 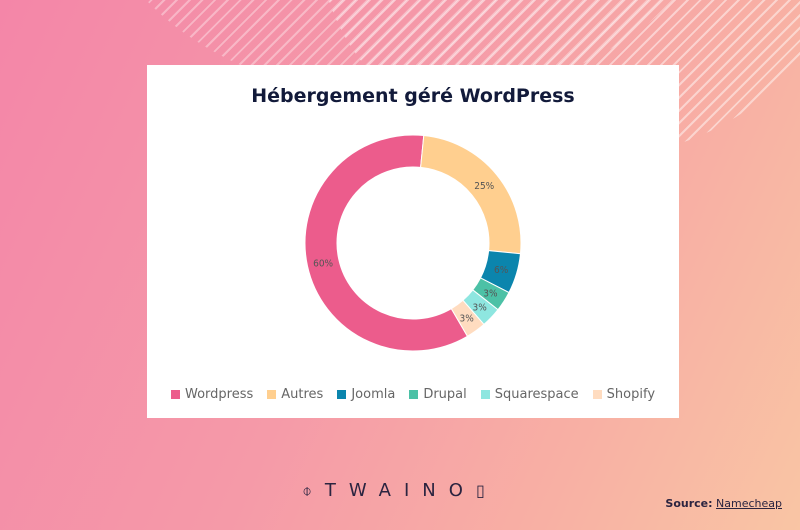 I want to click on brand-logo: ⌽TWAINO▯, so click(x=400, y=490).